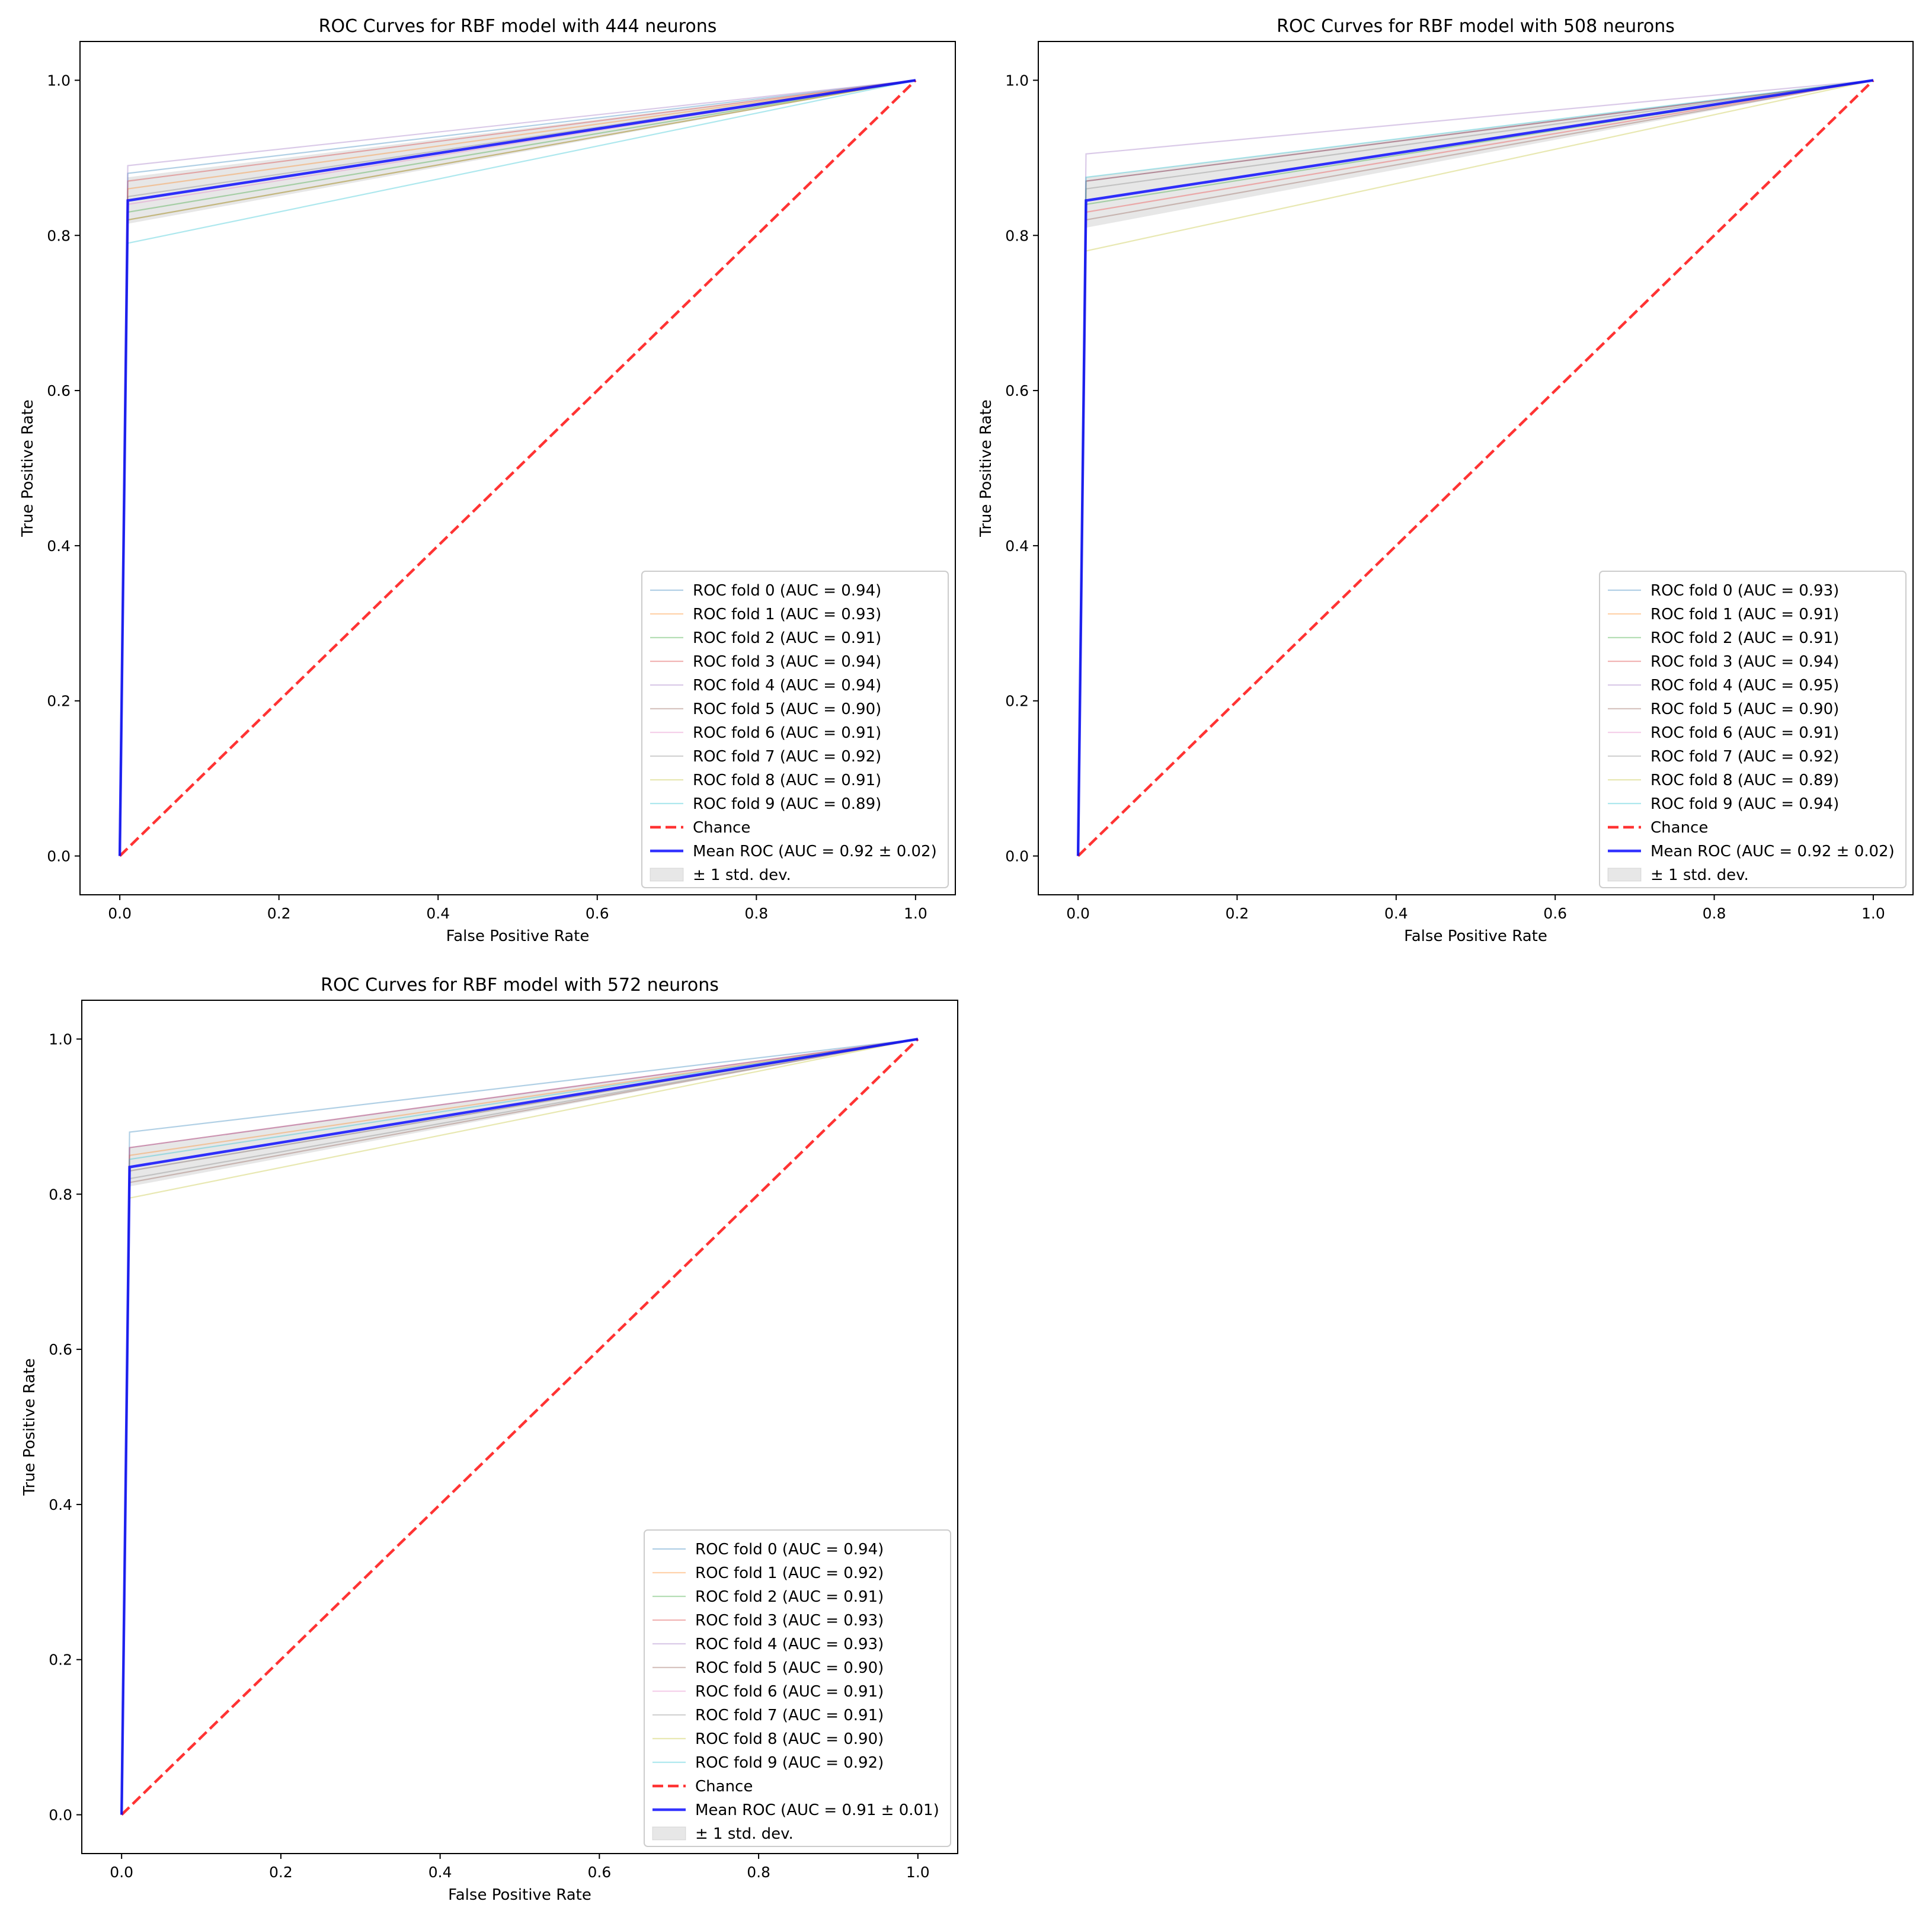 This screenshot has width=1932, height=1914. I want to click on legend-label-fold-8: ROC fold 8 (AUC = 0.91), so click(787, 781).